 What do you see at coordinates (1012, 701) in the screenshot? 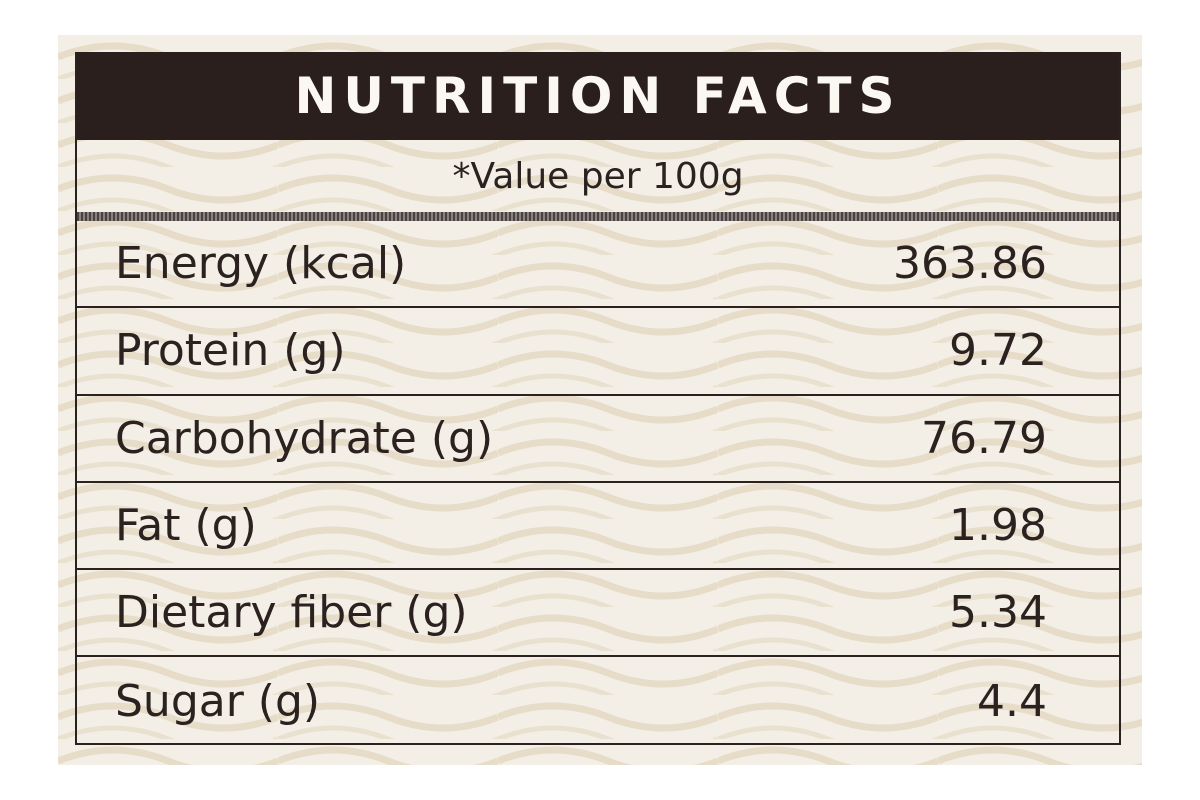
I see `nutrient-value: 4.4` at bounding box center [1012, 701].